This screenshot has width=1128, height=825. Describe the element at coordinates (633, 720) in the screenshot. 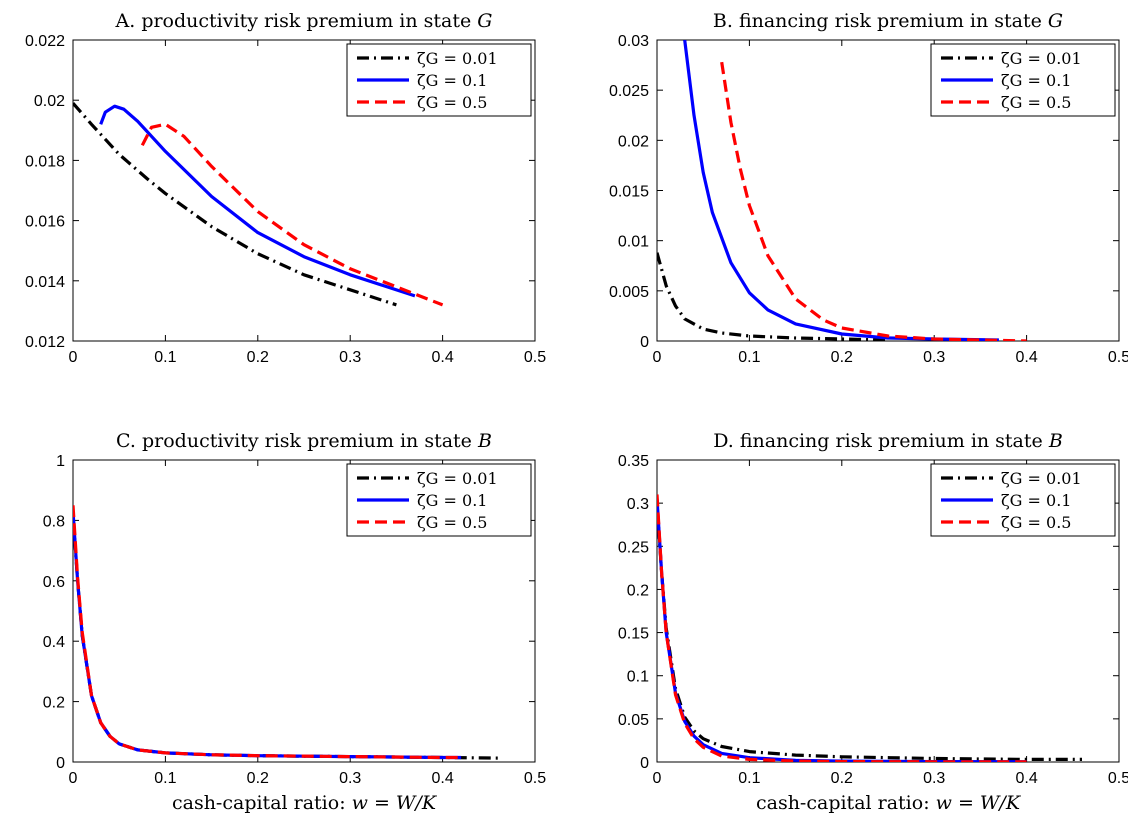

I see `y-tick-label: 0.05` at that location.